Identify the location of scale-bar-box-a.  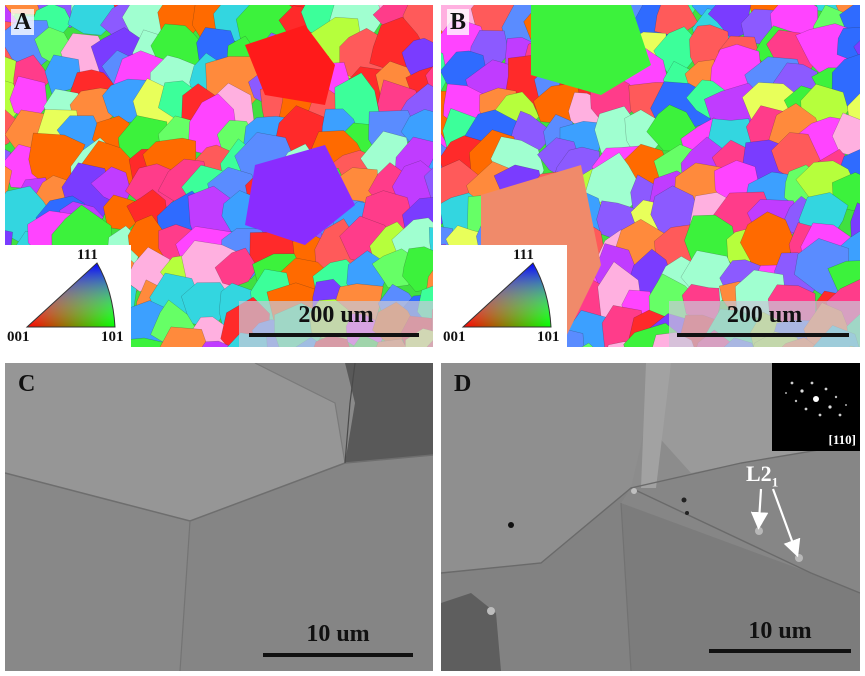
(336, 324).